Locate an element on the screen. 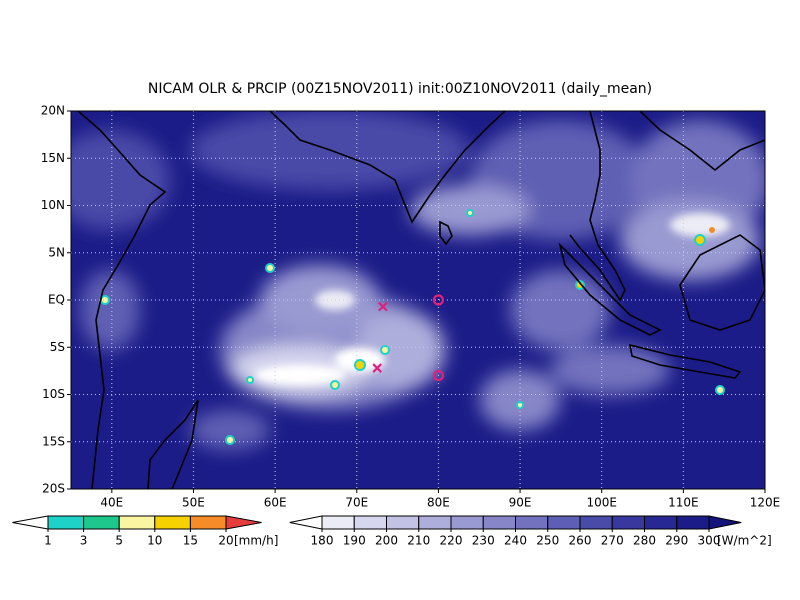 Image resolution: width=800 pixels, height=600 pixels. x-tick-label: 70E is located at coordinates (356, 503).